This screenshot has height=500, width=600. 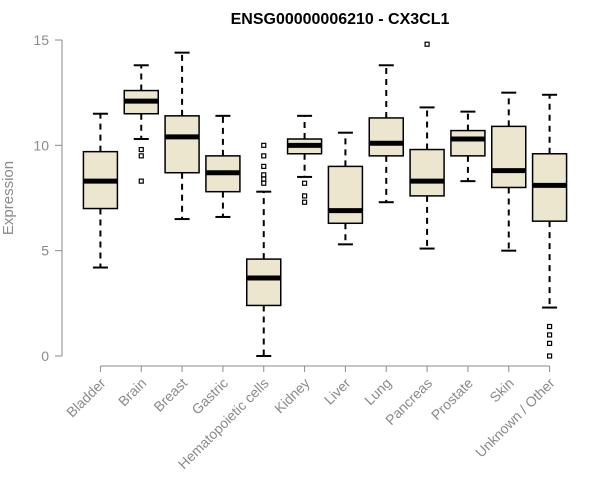 I want to click on y-tick-label: 0, so click(x=45, y=356).